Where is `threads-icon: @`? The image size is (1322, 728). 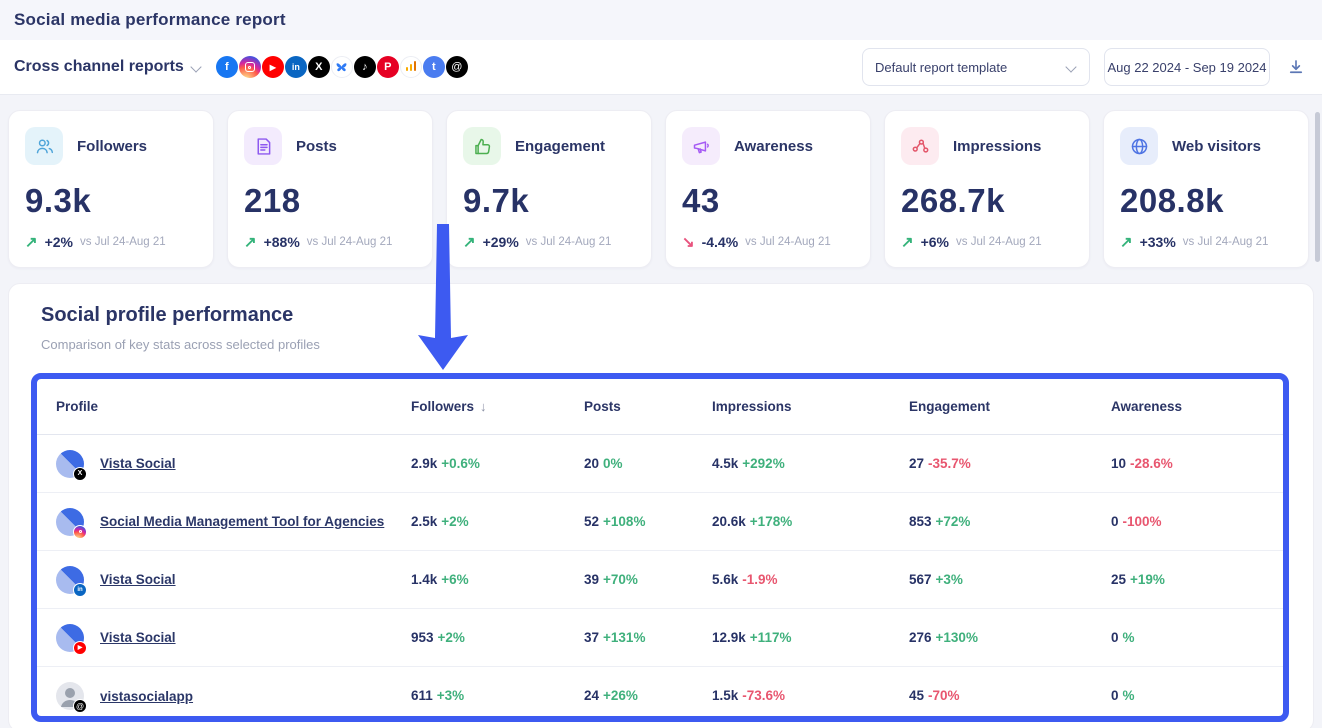 threads-icon: @ is located at coordinates (456, 67).